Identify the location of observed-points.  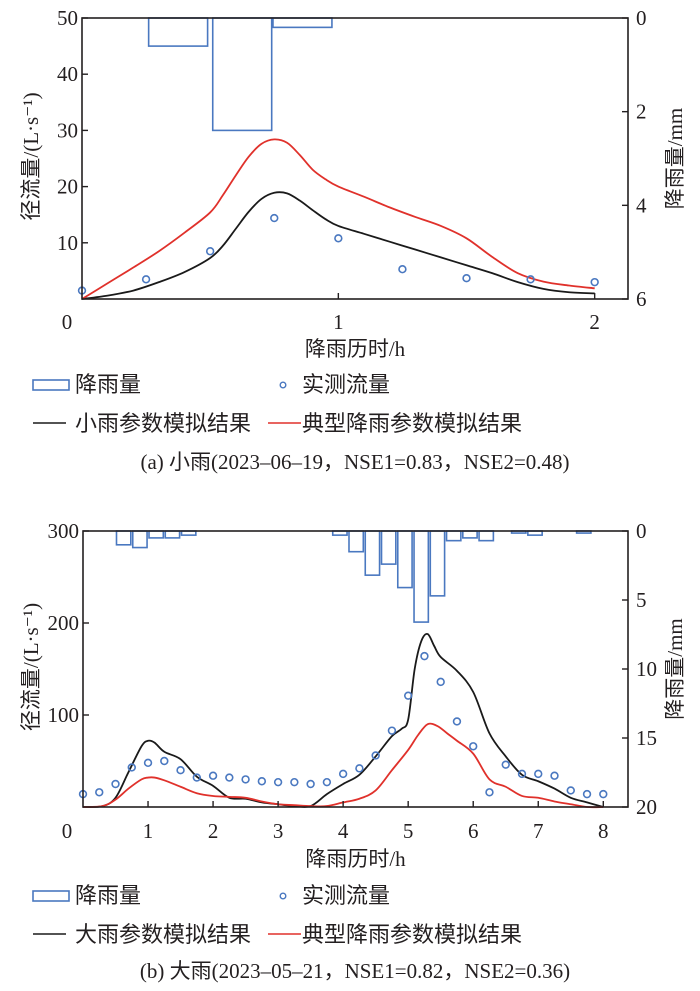
(343, 725).